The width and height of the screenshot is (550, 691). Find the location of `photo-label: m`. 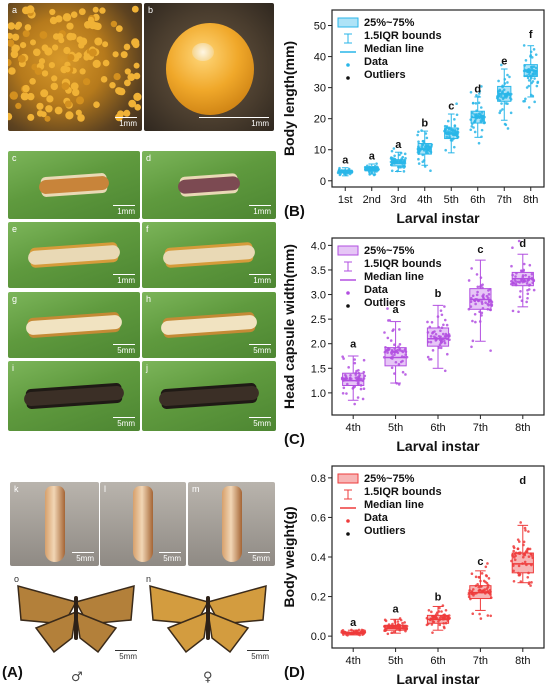

photo-label: m is located at coordinates (196, 489).